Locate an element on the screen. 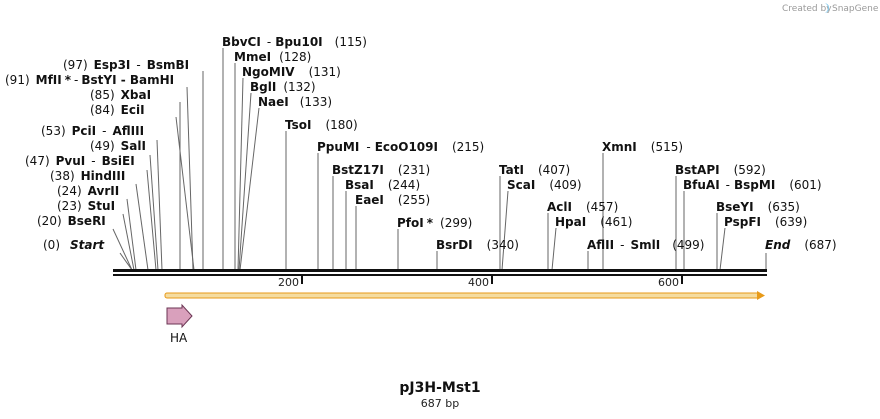 The width and height of the screenshot is (880, 419). backbone-top-strand is located at coordinates (440, 270).